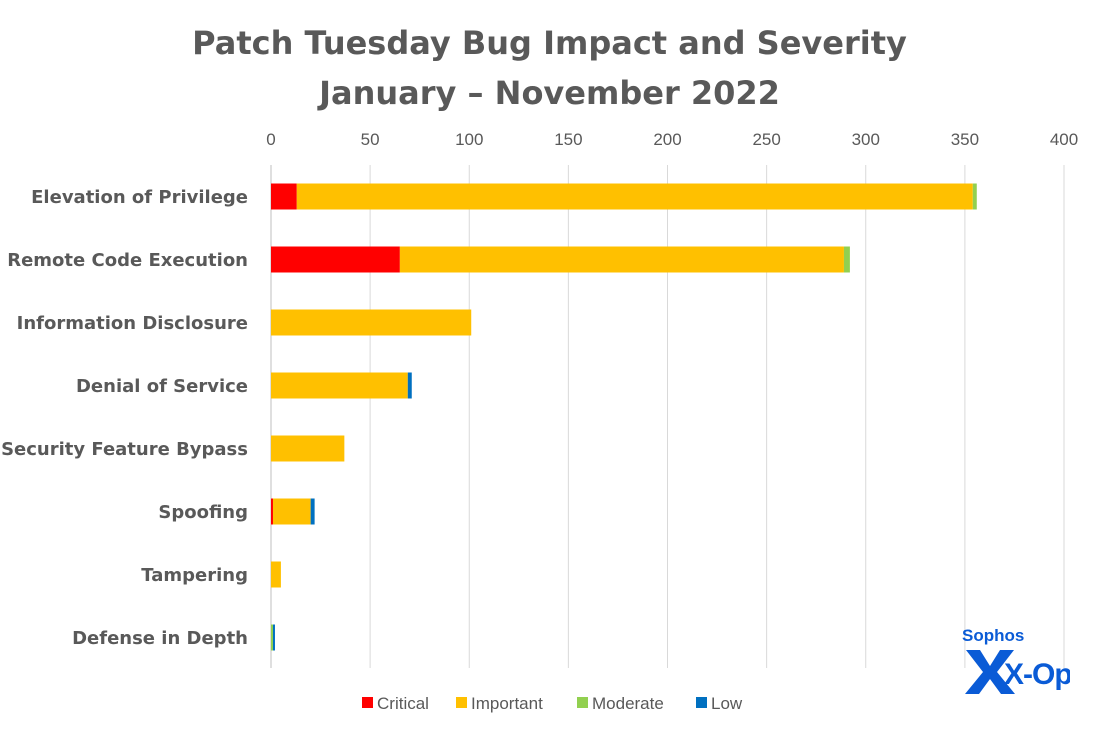 This screenshot has width=1099, height=732. What do you see at coordinates (549, 93) in the screenshot?
I see `chart-subtitle: January – November 2022` at bounding box center [549, 93].